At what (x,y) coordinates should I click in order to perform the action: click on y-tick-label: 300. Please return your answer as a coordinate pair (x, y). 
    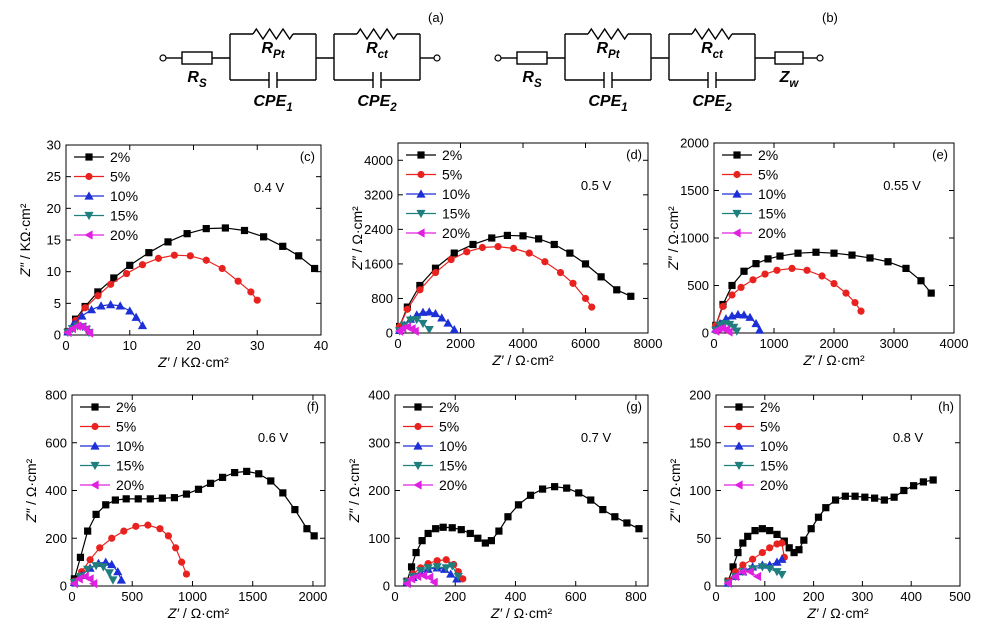
    Looking at the image, I should click on (379, 442).